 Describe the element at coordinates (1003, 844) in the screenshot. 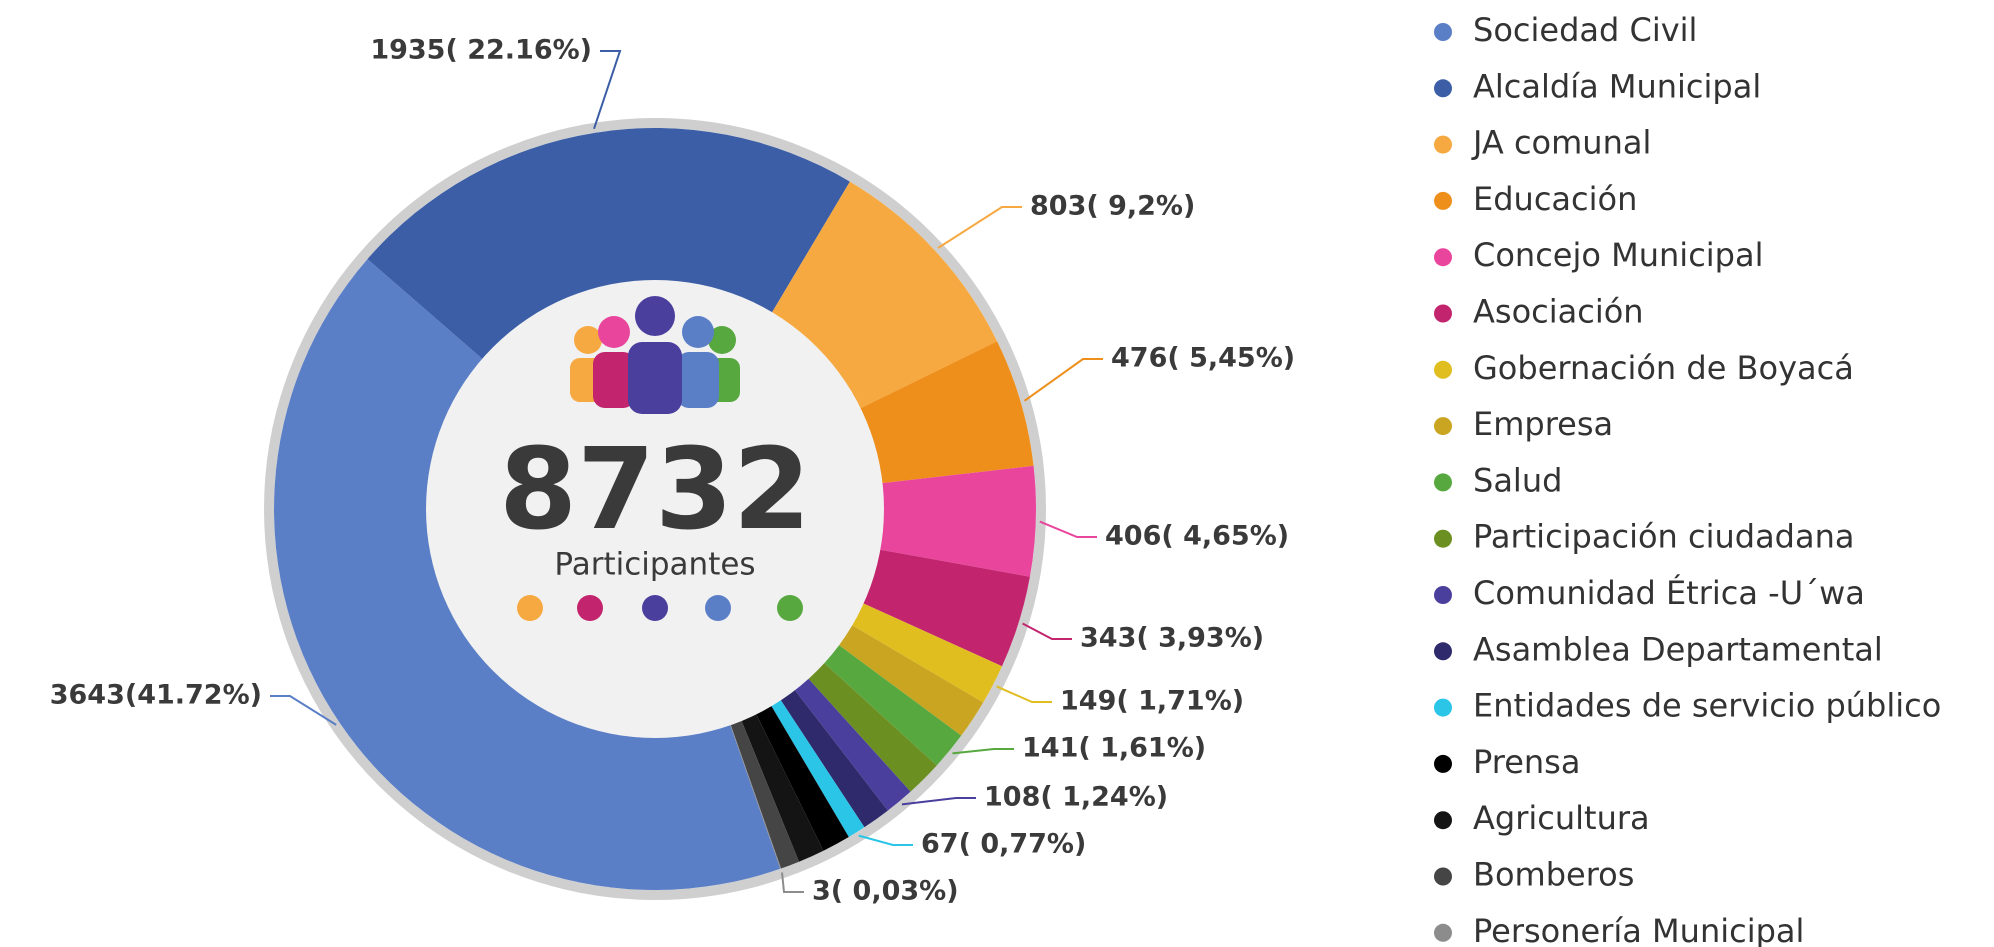

I see `value-label: 67( 0,77%)` at that location.